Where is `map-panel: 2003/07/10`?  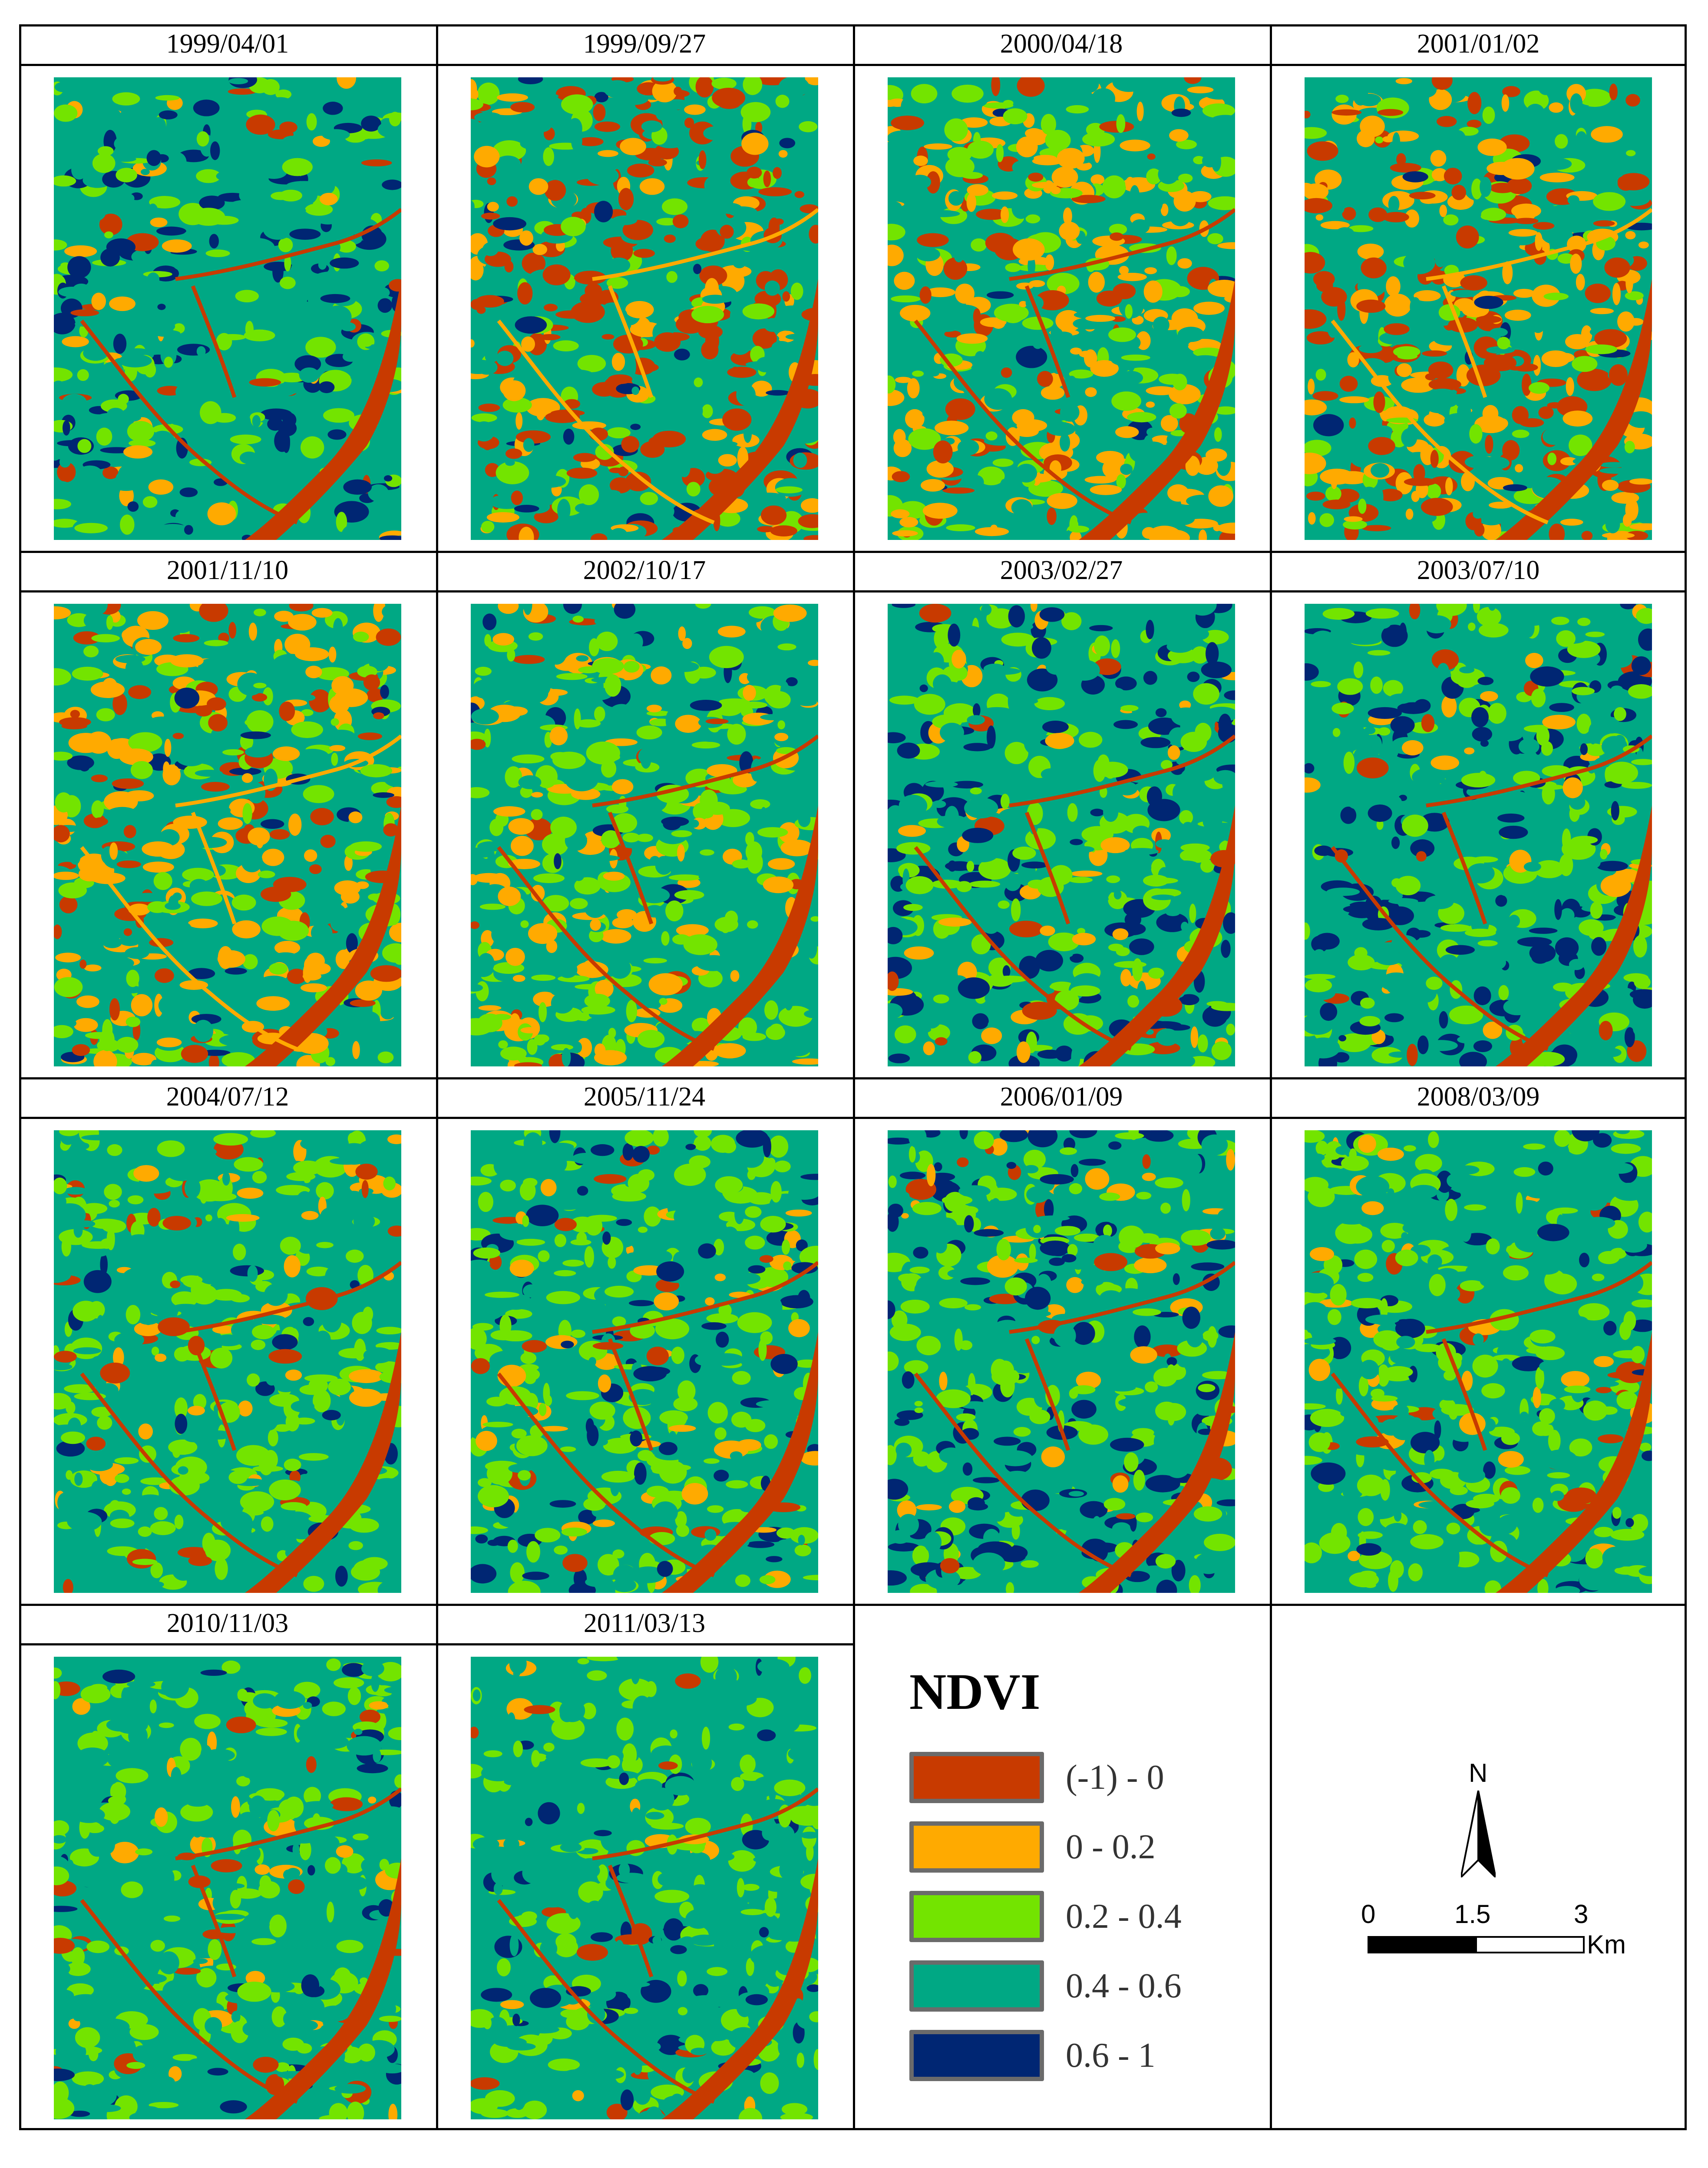 map-panel: 2003/07/10 is located at coordinates (1479, 814).